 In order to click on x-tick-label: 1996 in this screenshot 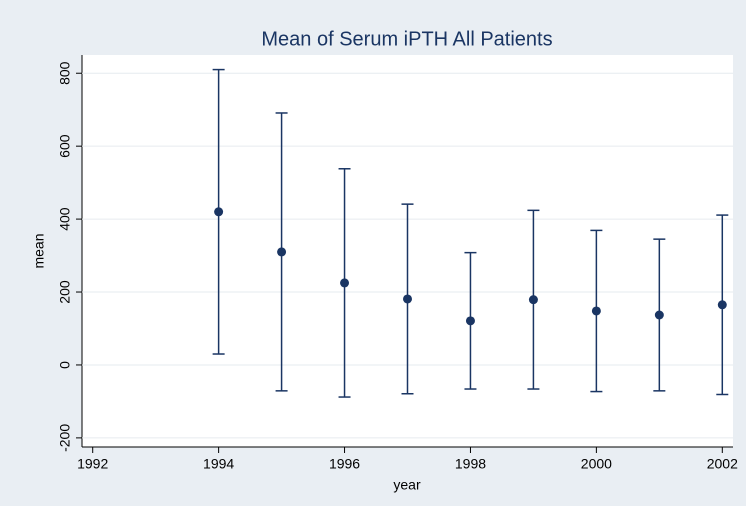, I will do `click(344, 464)`.